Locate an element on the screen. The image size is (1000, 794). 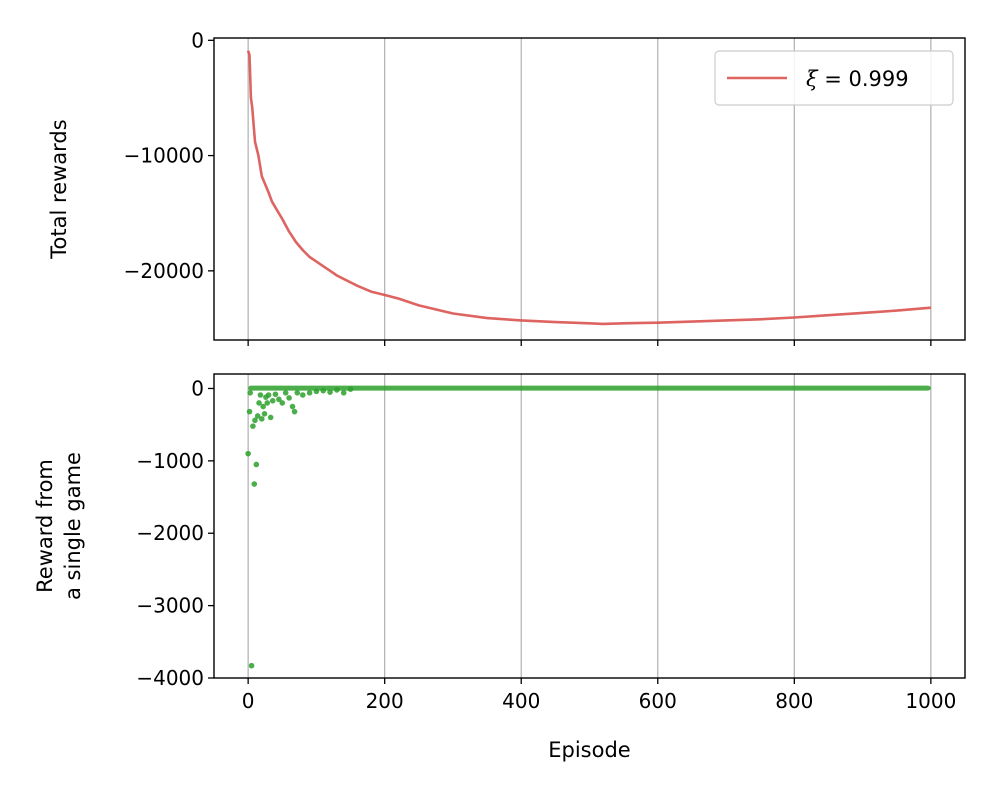
x-tick-label: 0 is located at coordinates (248, 701).